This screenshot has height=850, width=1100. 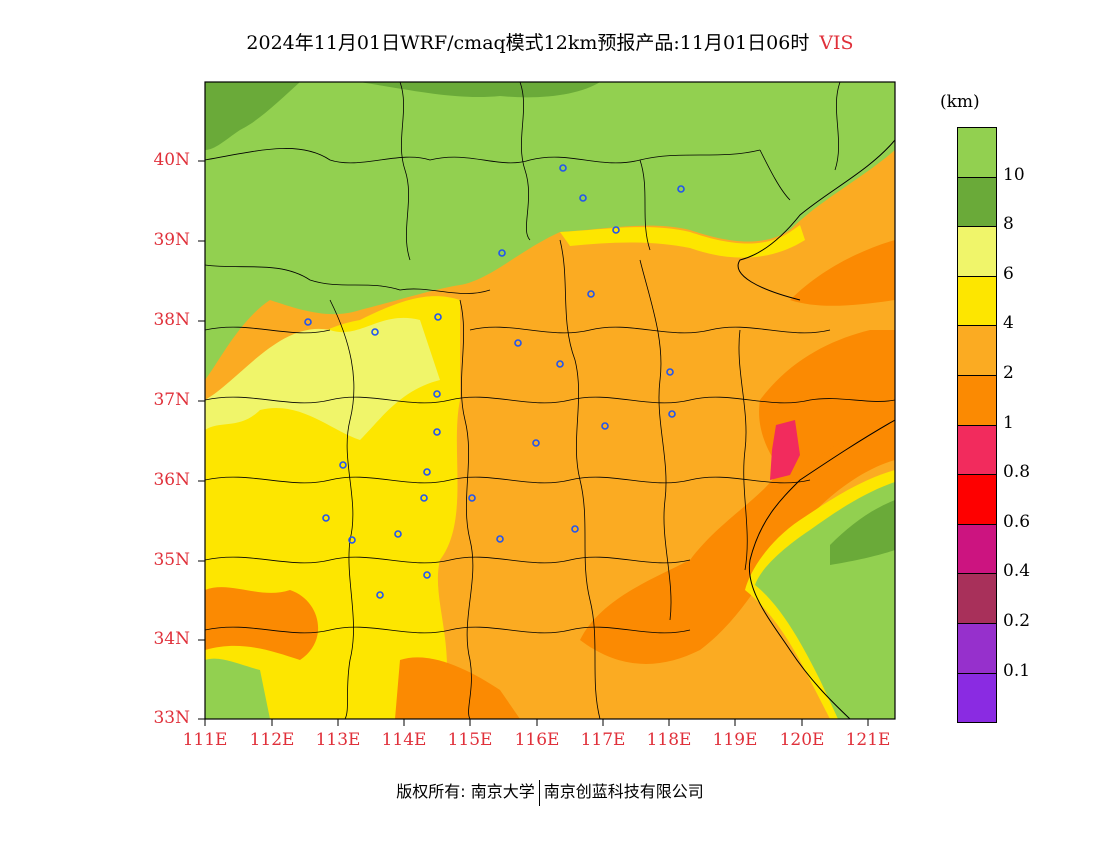 I want to click on lat-label-33n: 33N, so click(x=171, y=718).